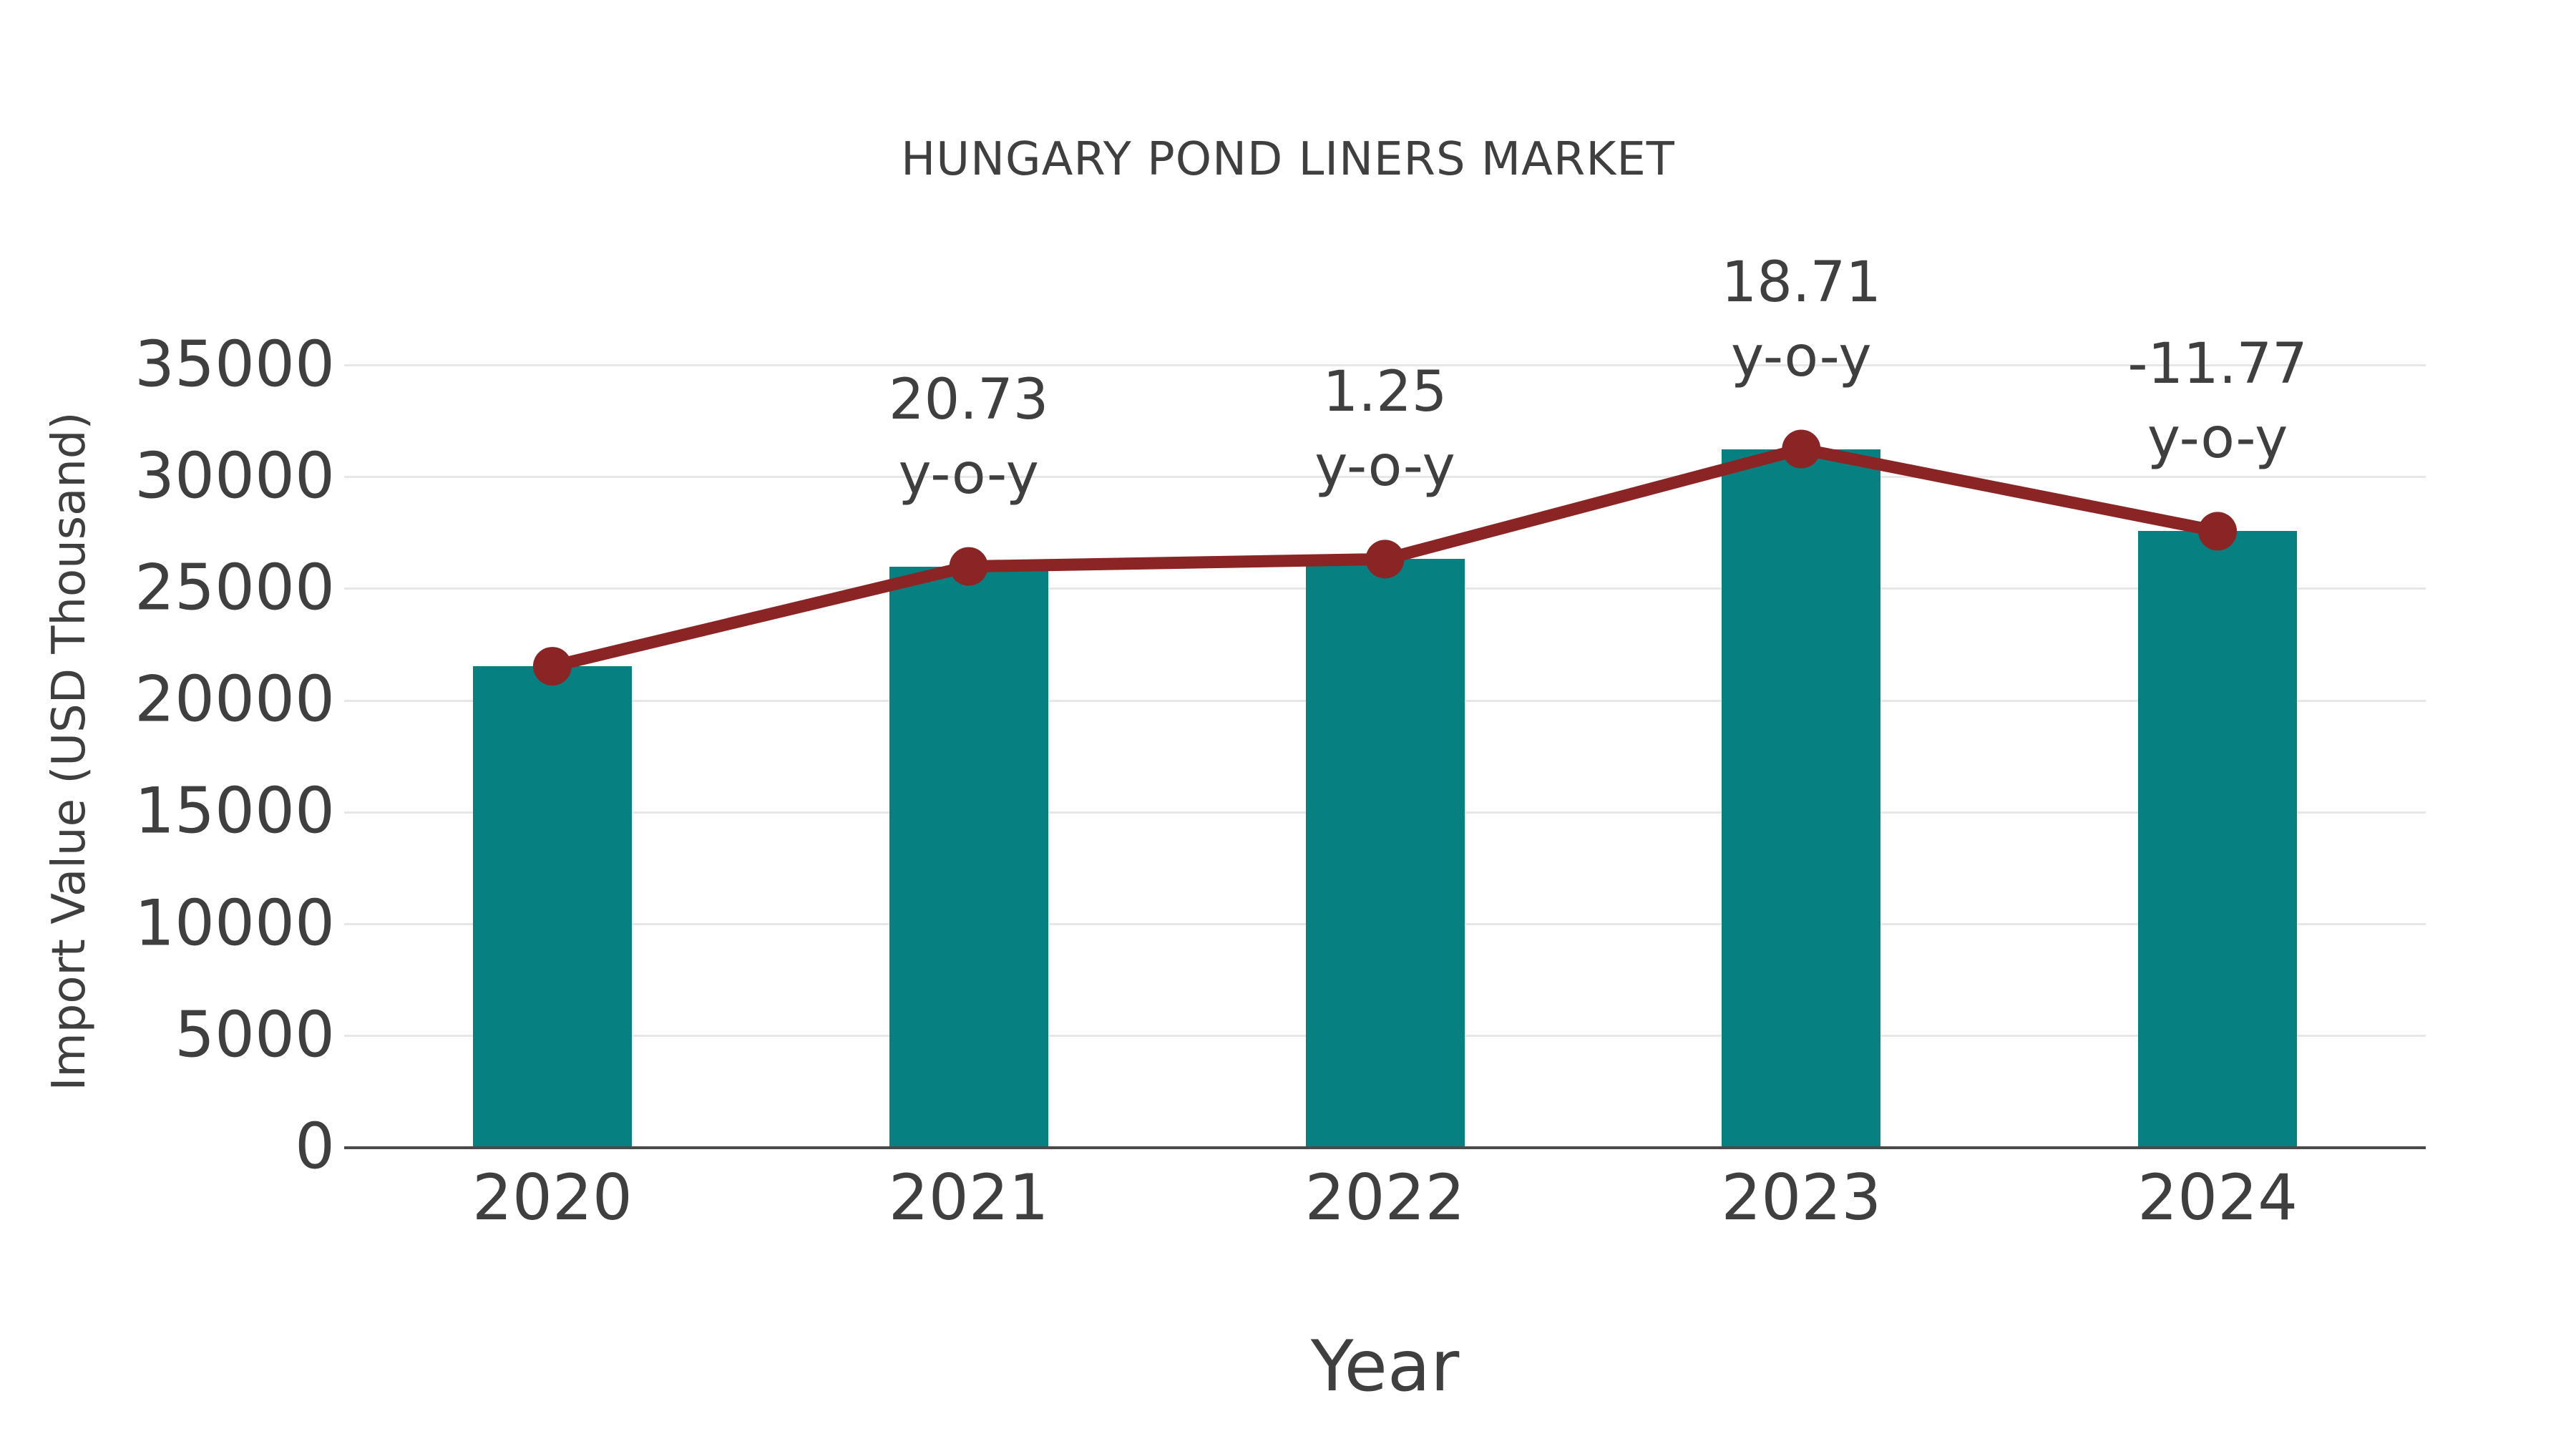 This screenshot has width=2576, height=1449. I want to click on yoy-value: 20.73, so click(969, 399).